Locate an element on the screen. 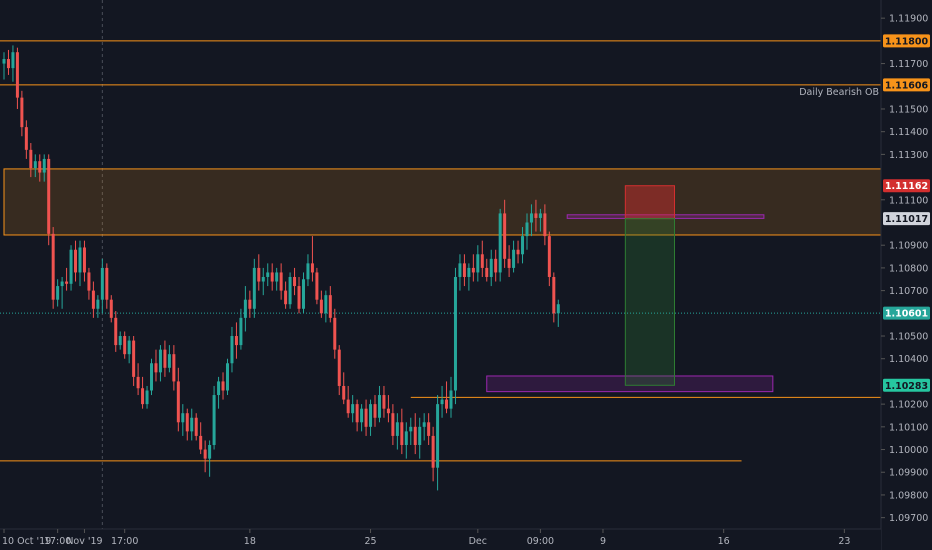 The width and height of the screenshot is (932, 550). demand-box-purple is located at coordinates (630, 384).